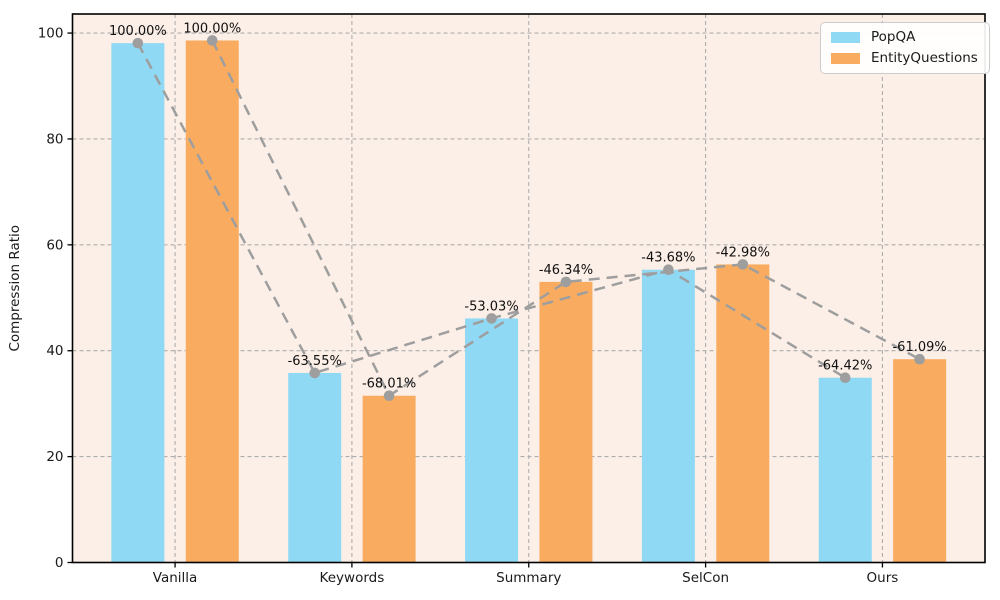 This screenshot has height=600, width=1000. Describe the element at coordinates (212, 40) in the screenshot. I see `marker-entityquestions-vanilla` at that location.